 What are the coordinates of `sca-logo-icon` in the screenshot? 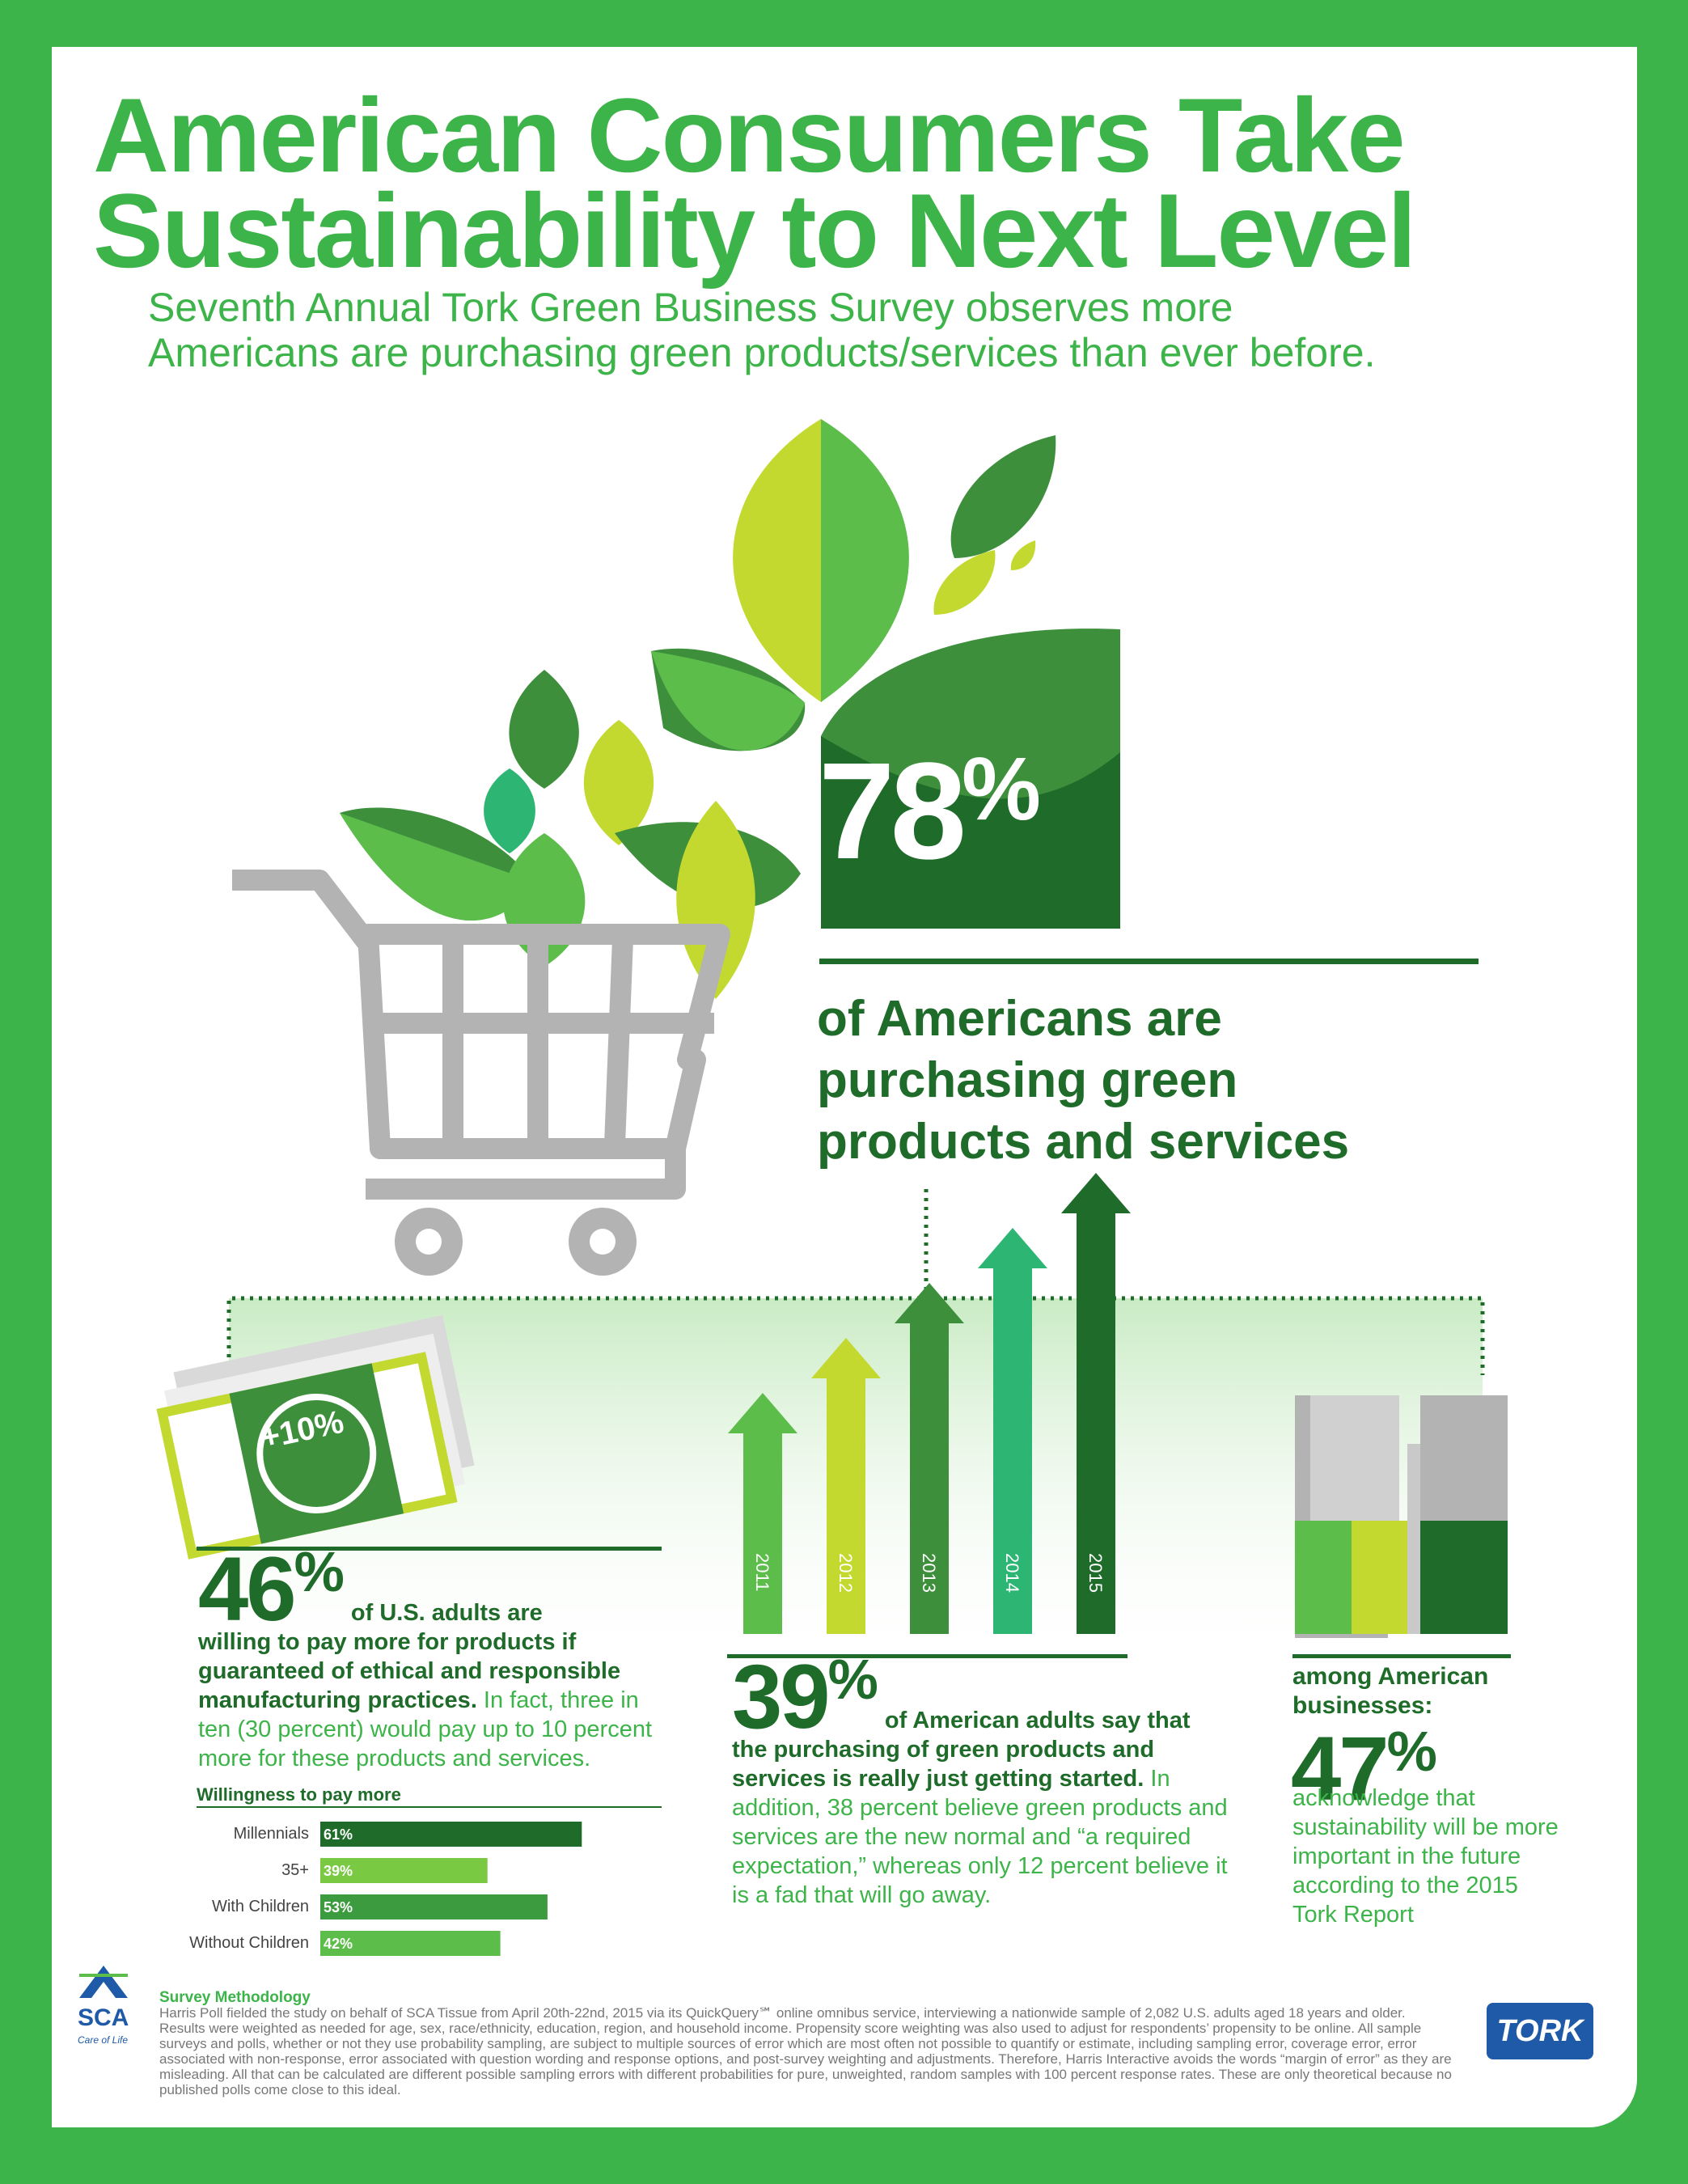 It's located at (103, 1982).